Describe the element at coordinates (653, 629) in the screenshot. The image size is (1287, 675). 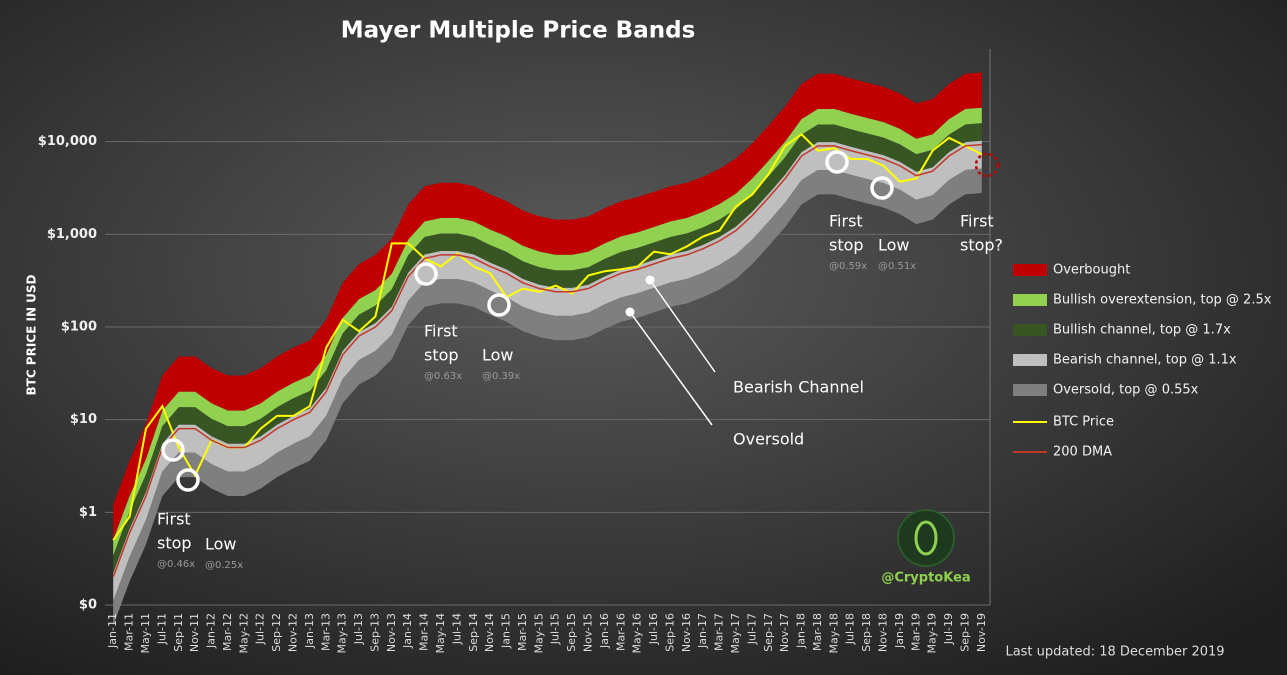
I see `x-tick-label: Jul-16` at that location.